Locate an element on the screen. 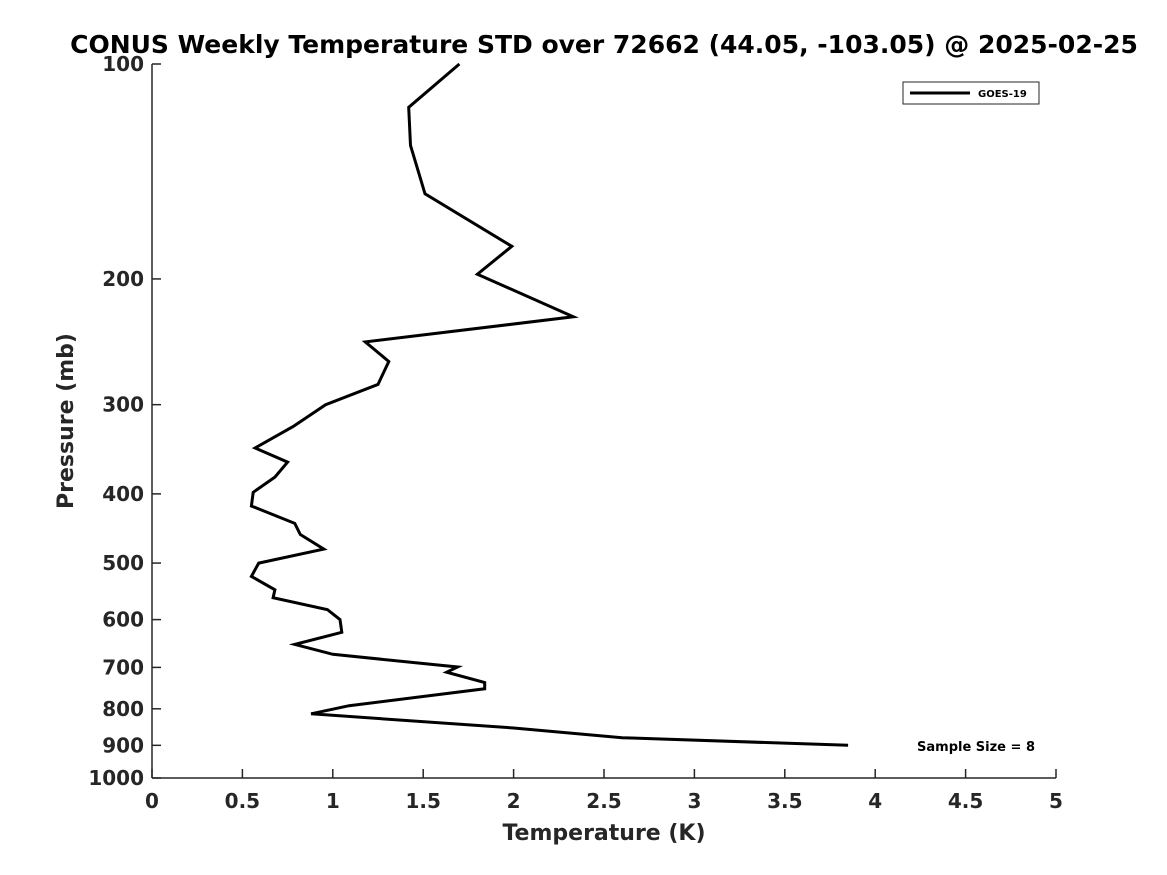 Image resolution: width=1167 pixels, height=875 pixels. x-tick-label: 5 is located at coordinates (1056, 801).